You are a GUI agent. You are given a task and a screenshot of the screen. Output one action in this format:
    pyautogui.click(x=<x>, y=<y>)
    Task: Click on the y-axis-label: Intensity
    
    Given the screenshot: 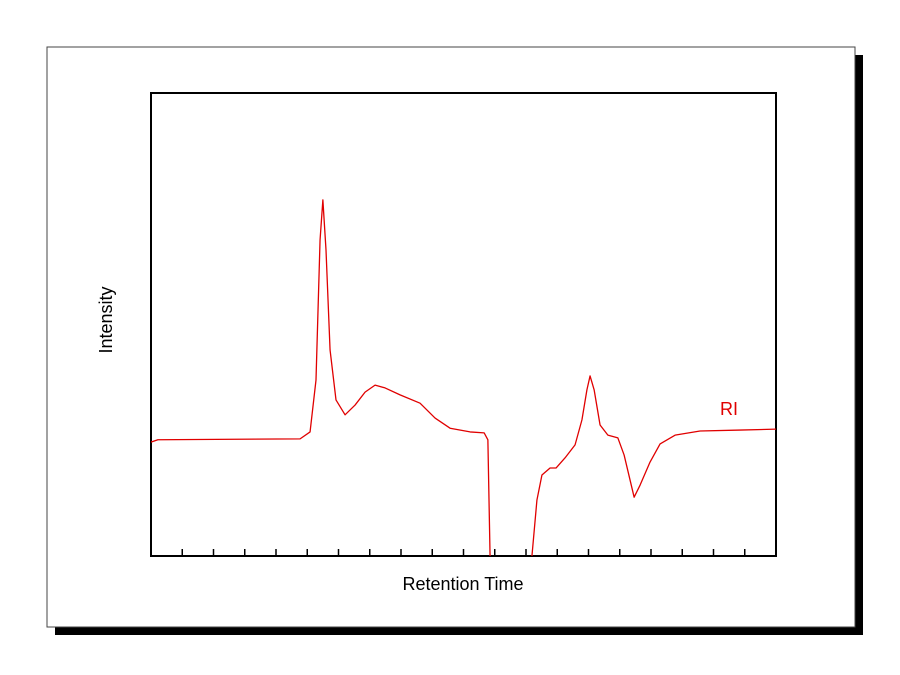 What is the action you would take?
    pyautogui.click(x=106, y=319)
    